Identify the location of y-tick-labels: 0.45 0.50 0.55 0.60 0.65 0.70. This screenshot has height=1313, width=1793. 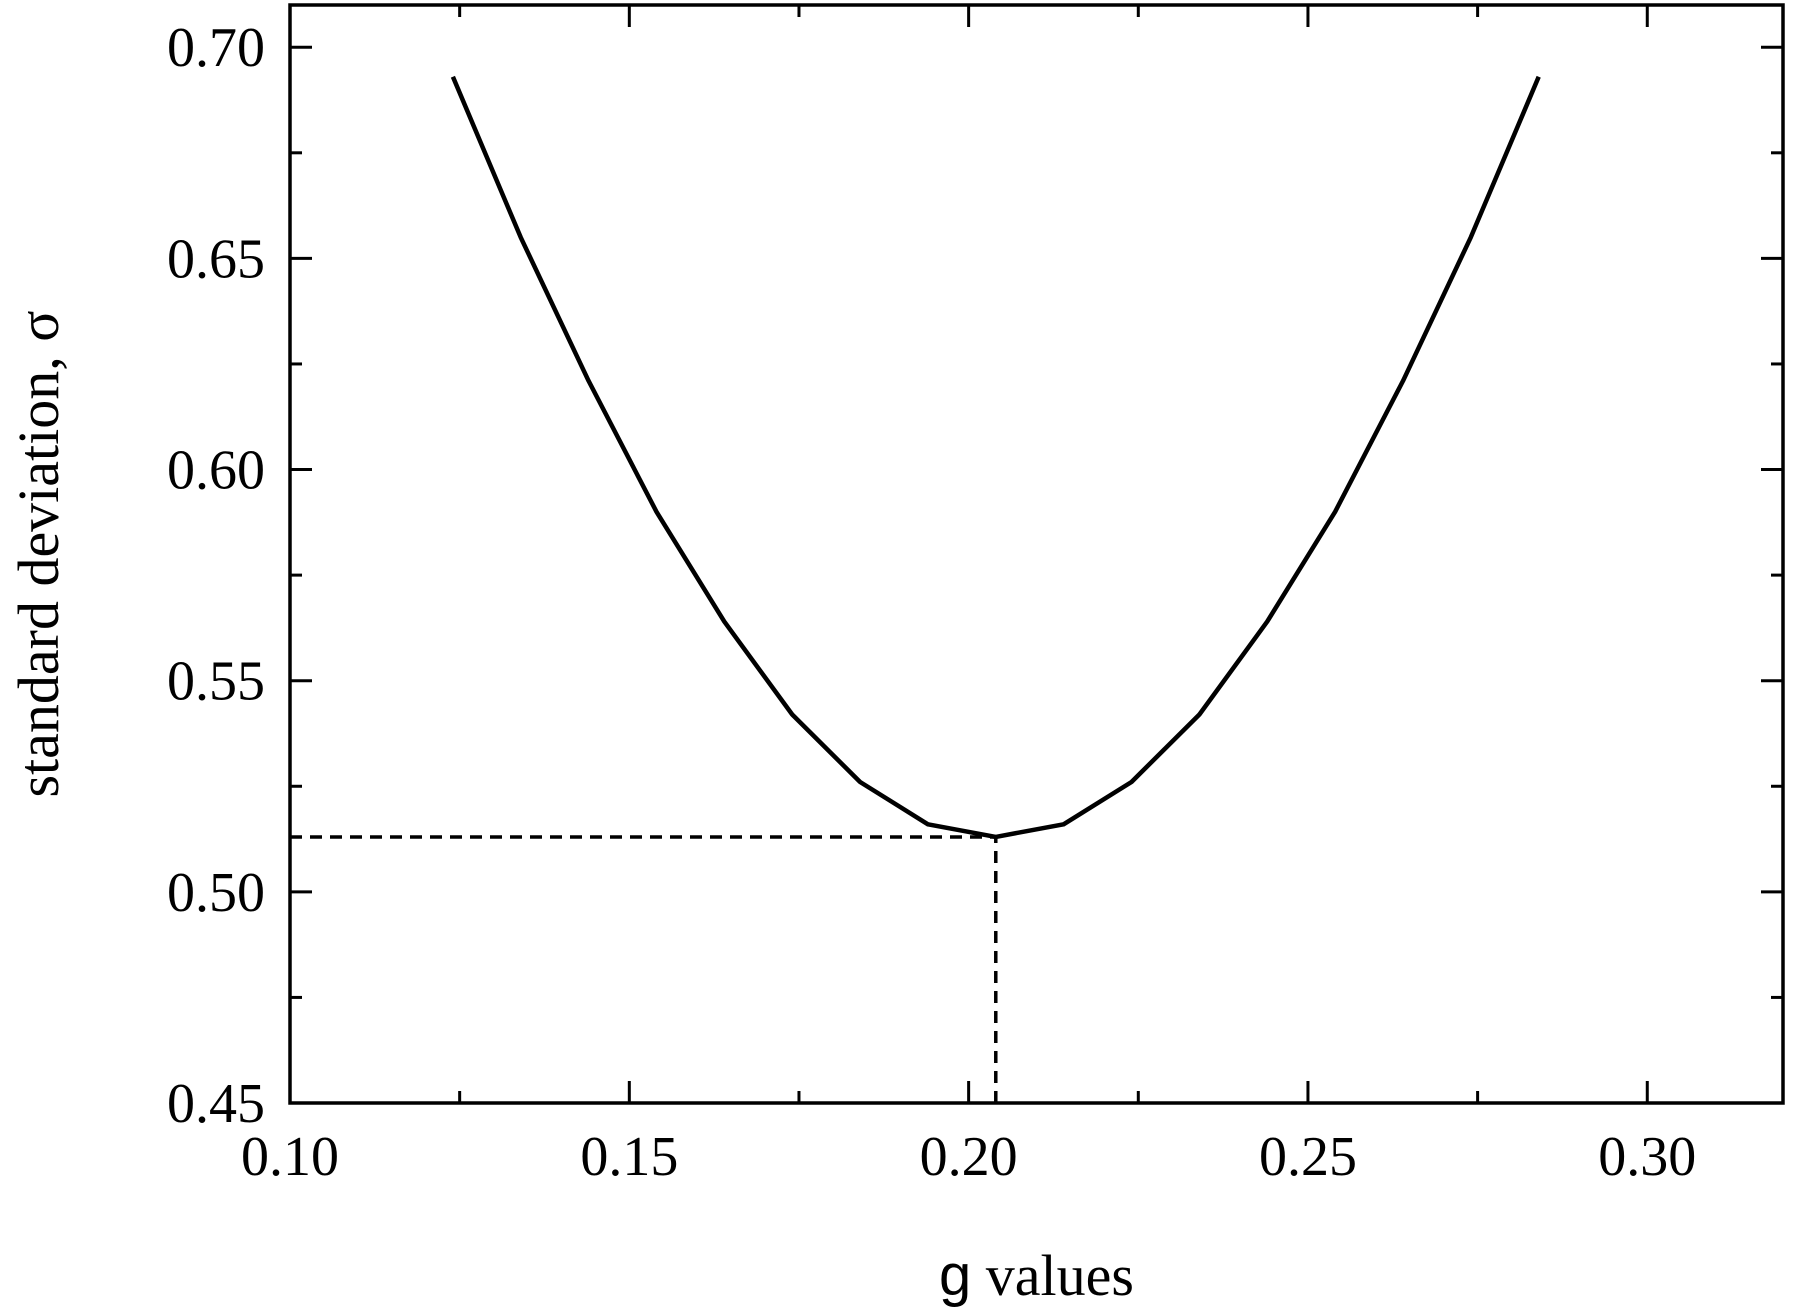
(216, 576).